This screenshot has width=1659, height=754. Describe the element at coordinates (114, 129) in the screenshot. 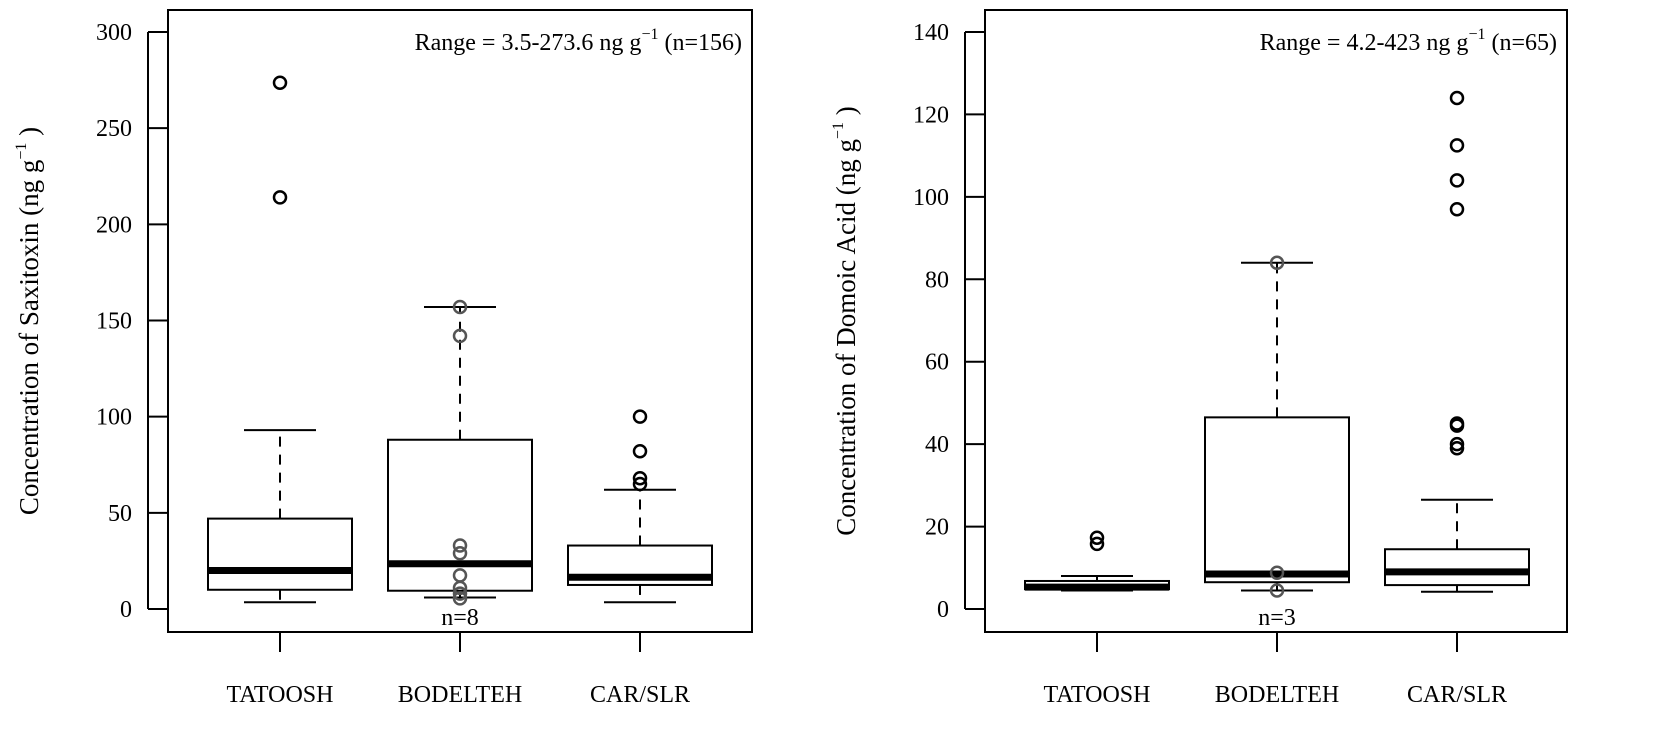

I see `y-tick-label: 250` at that location.